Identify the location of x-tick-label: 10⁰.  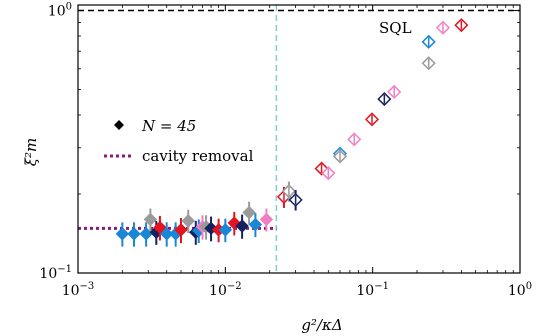
(520, 290).